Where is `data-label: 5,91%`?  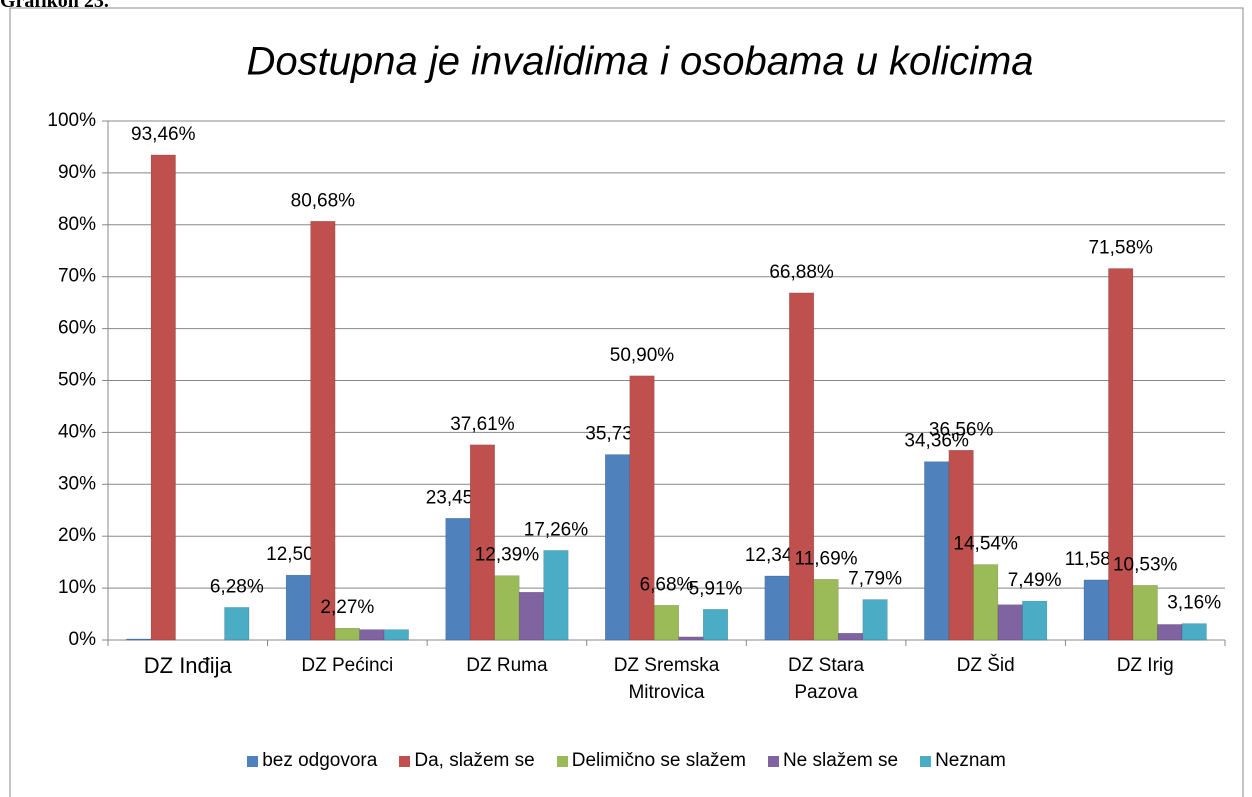 data-label: 5,91% is located at coordinates (716, 588).